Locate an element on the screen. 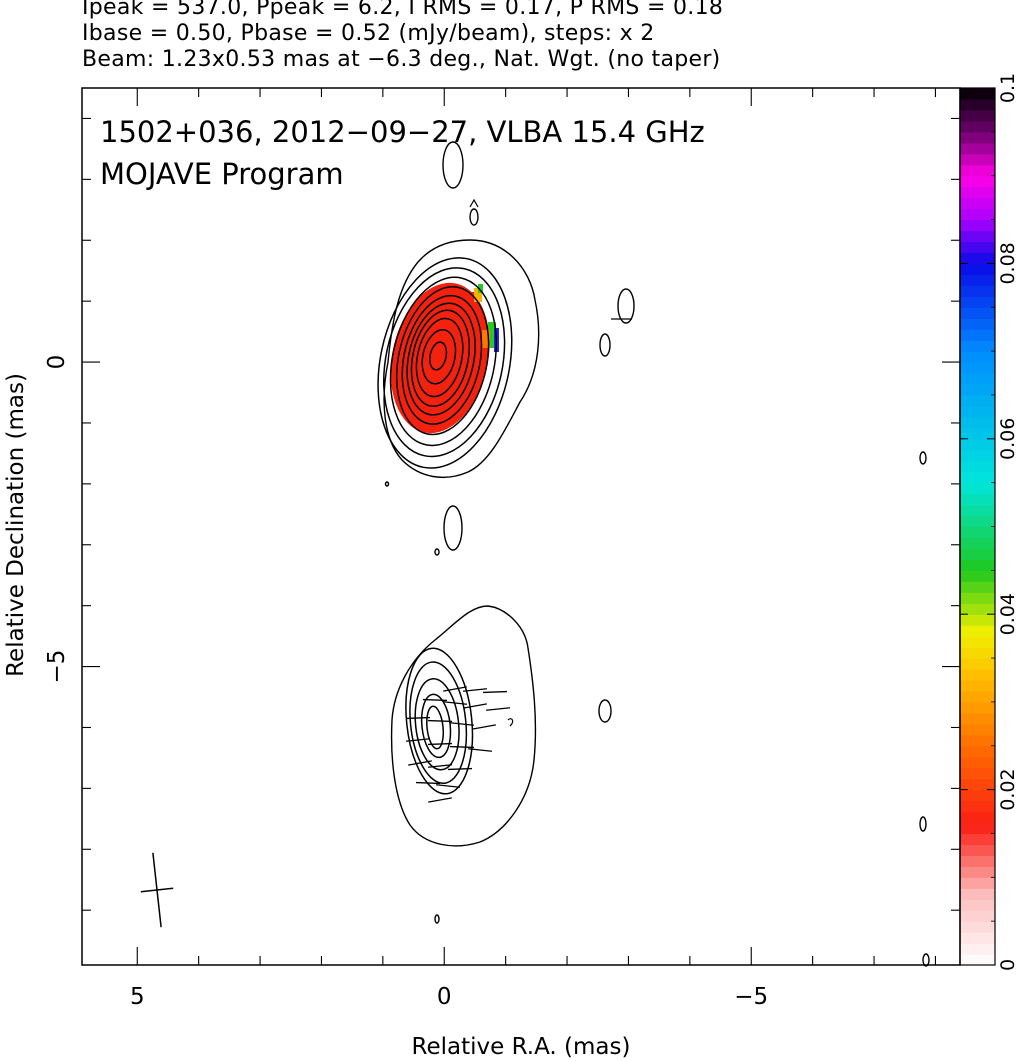 This screenshot has height=1061, width=1022. core-outer-contour is located at coordinates (461, 359).